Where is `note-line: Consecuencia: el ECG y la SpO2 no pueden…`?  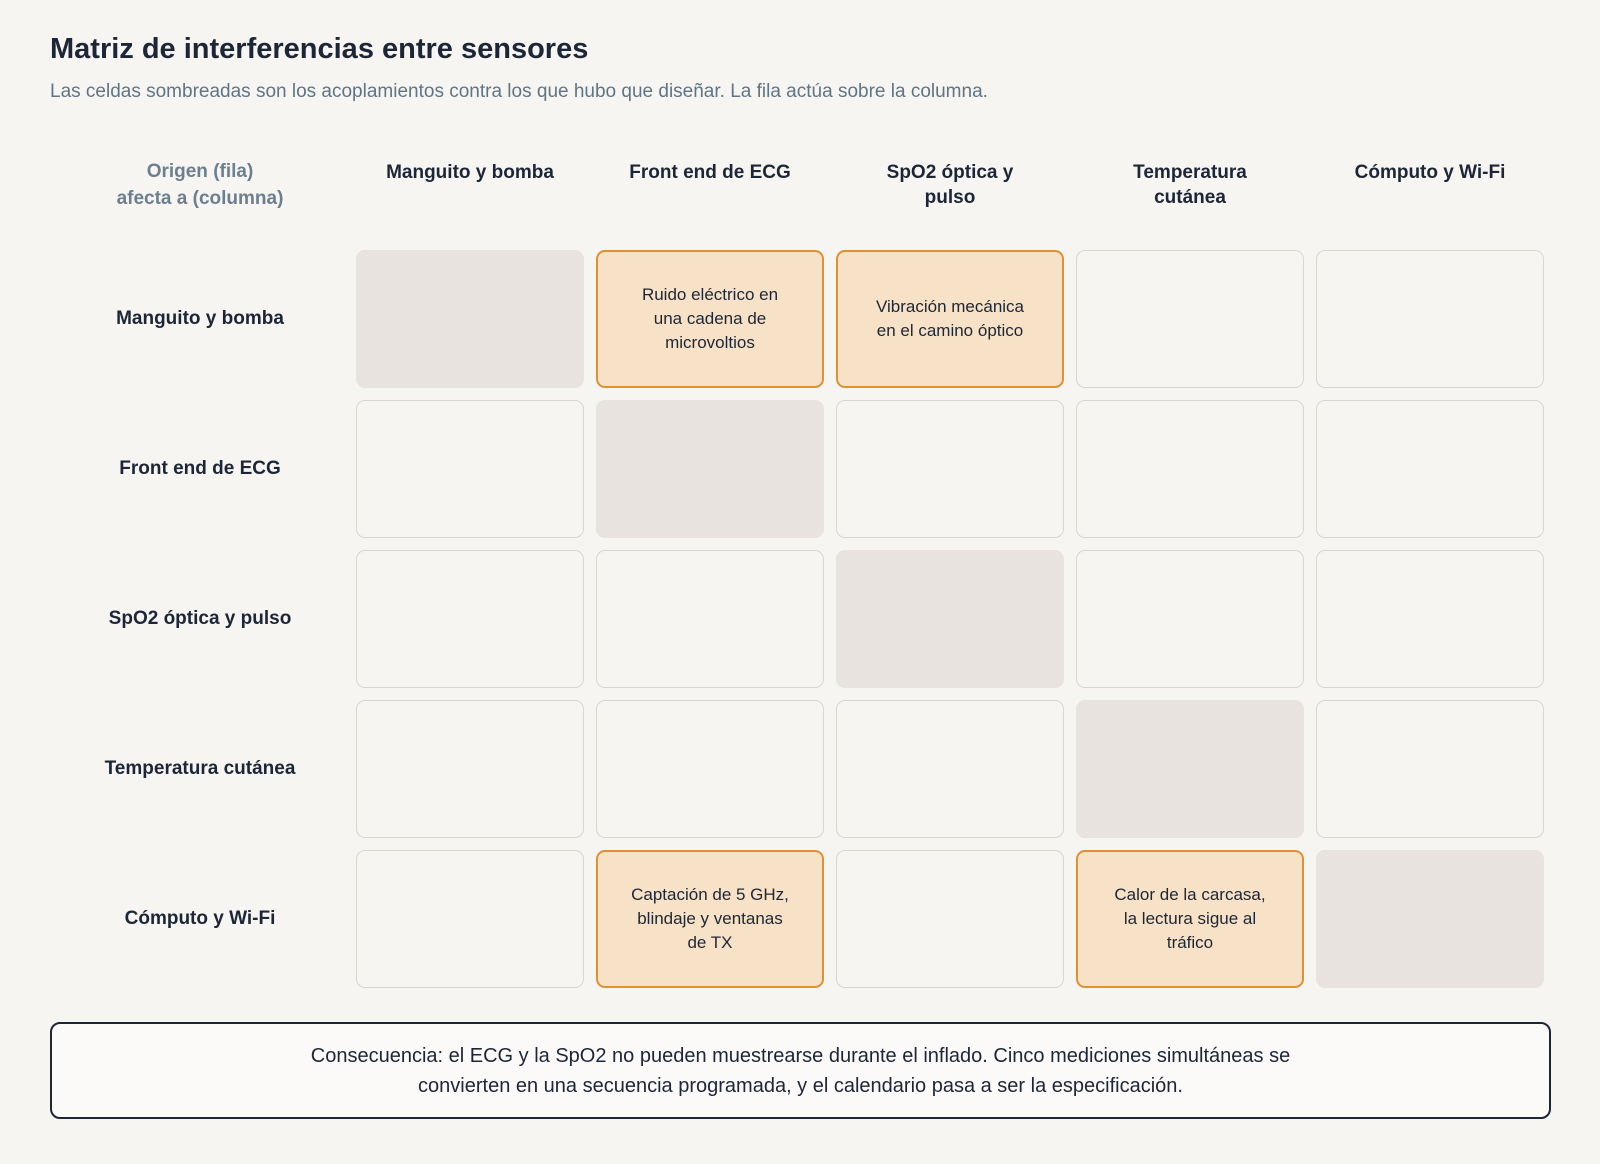
note-line: Consecuencia: el ECG y la SpO2 no pueden… is located at coordinates (800, 1055).